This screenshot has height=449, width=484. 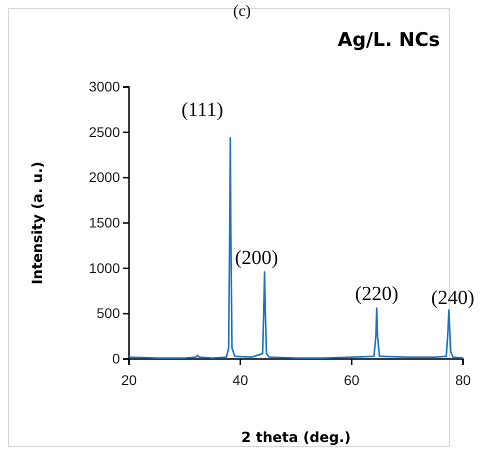 What do you see at coordinates (389, 40) in the screenshot?
I see `chart-title: Ag/L. NCs` at bounding box center [389, 40].